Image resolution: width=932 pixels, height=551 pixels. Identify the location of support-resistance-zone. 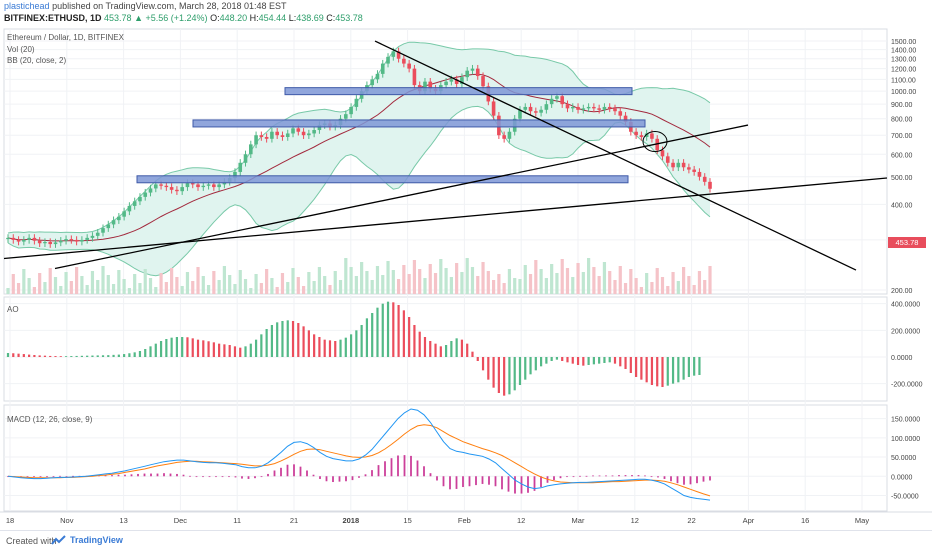
(458, 91).